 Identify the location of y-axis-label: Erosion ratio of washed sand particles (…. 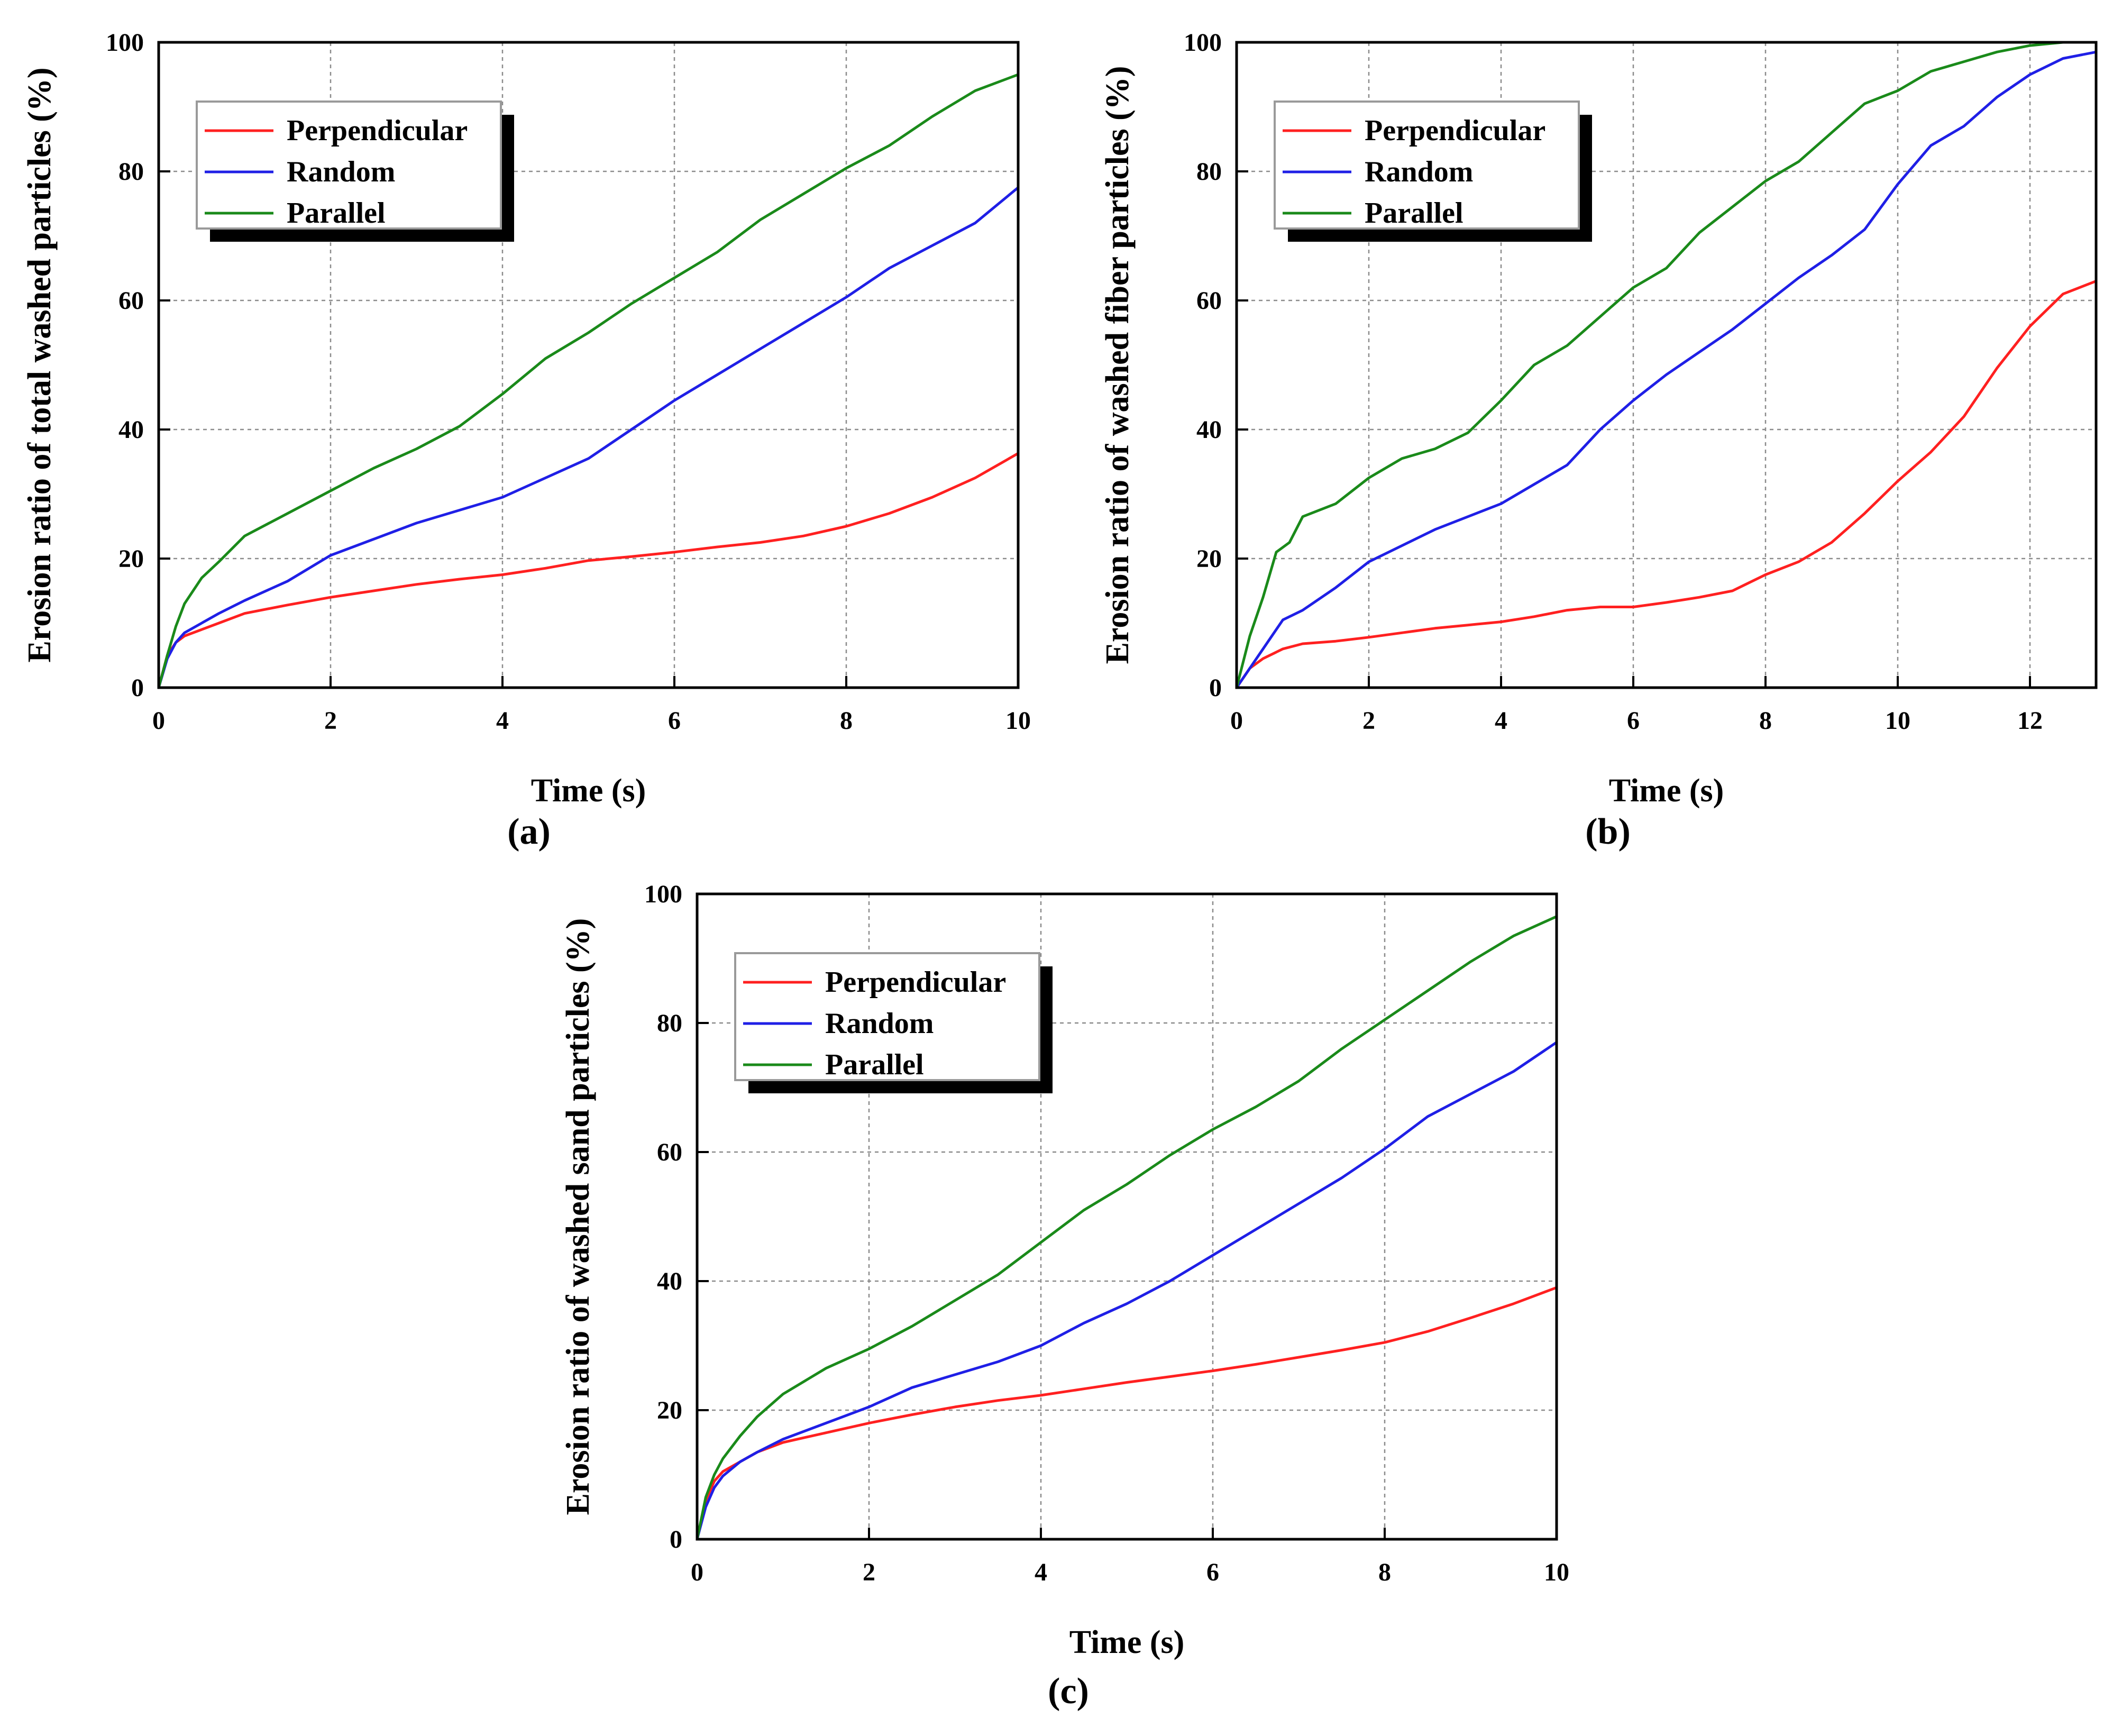
(578, 1216).